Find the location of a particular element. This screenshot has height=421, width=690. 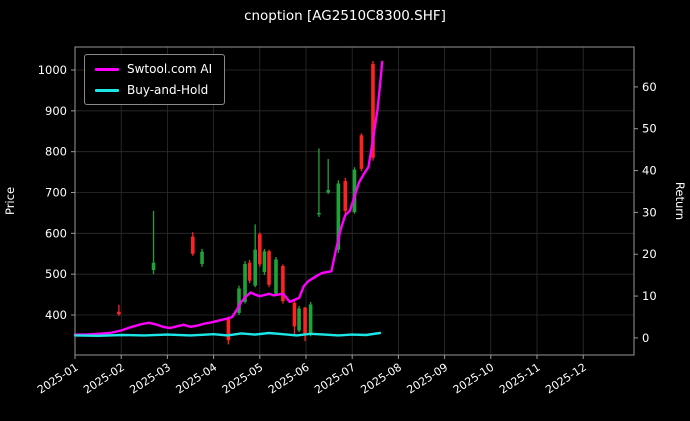

svg-text: 2025-12 is located at coordinates (566, 379).